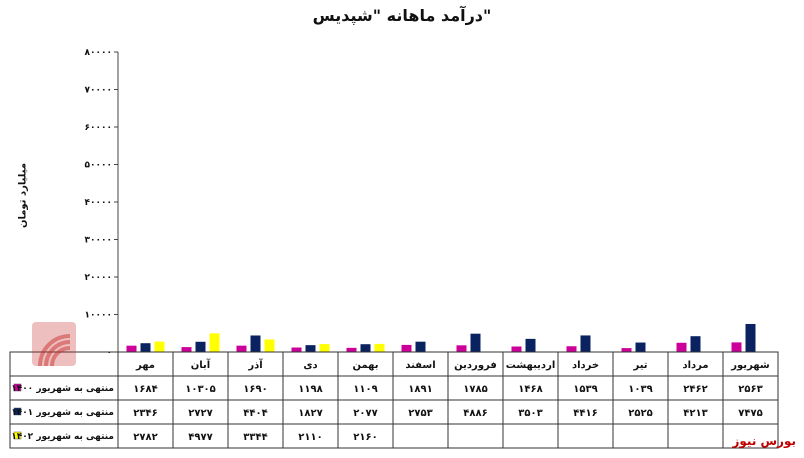 The width and height of the screenshot is (804, 458). What do you see at coordinates (255, 413) in the screenshot?
I see `data-label: ۴۴۰۴` at bounding box center [255, 413].